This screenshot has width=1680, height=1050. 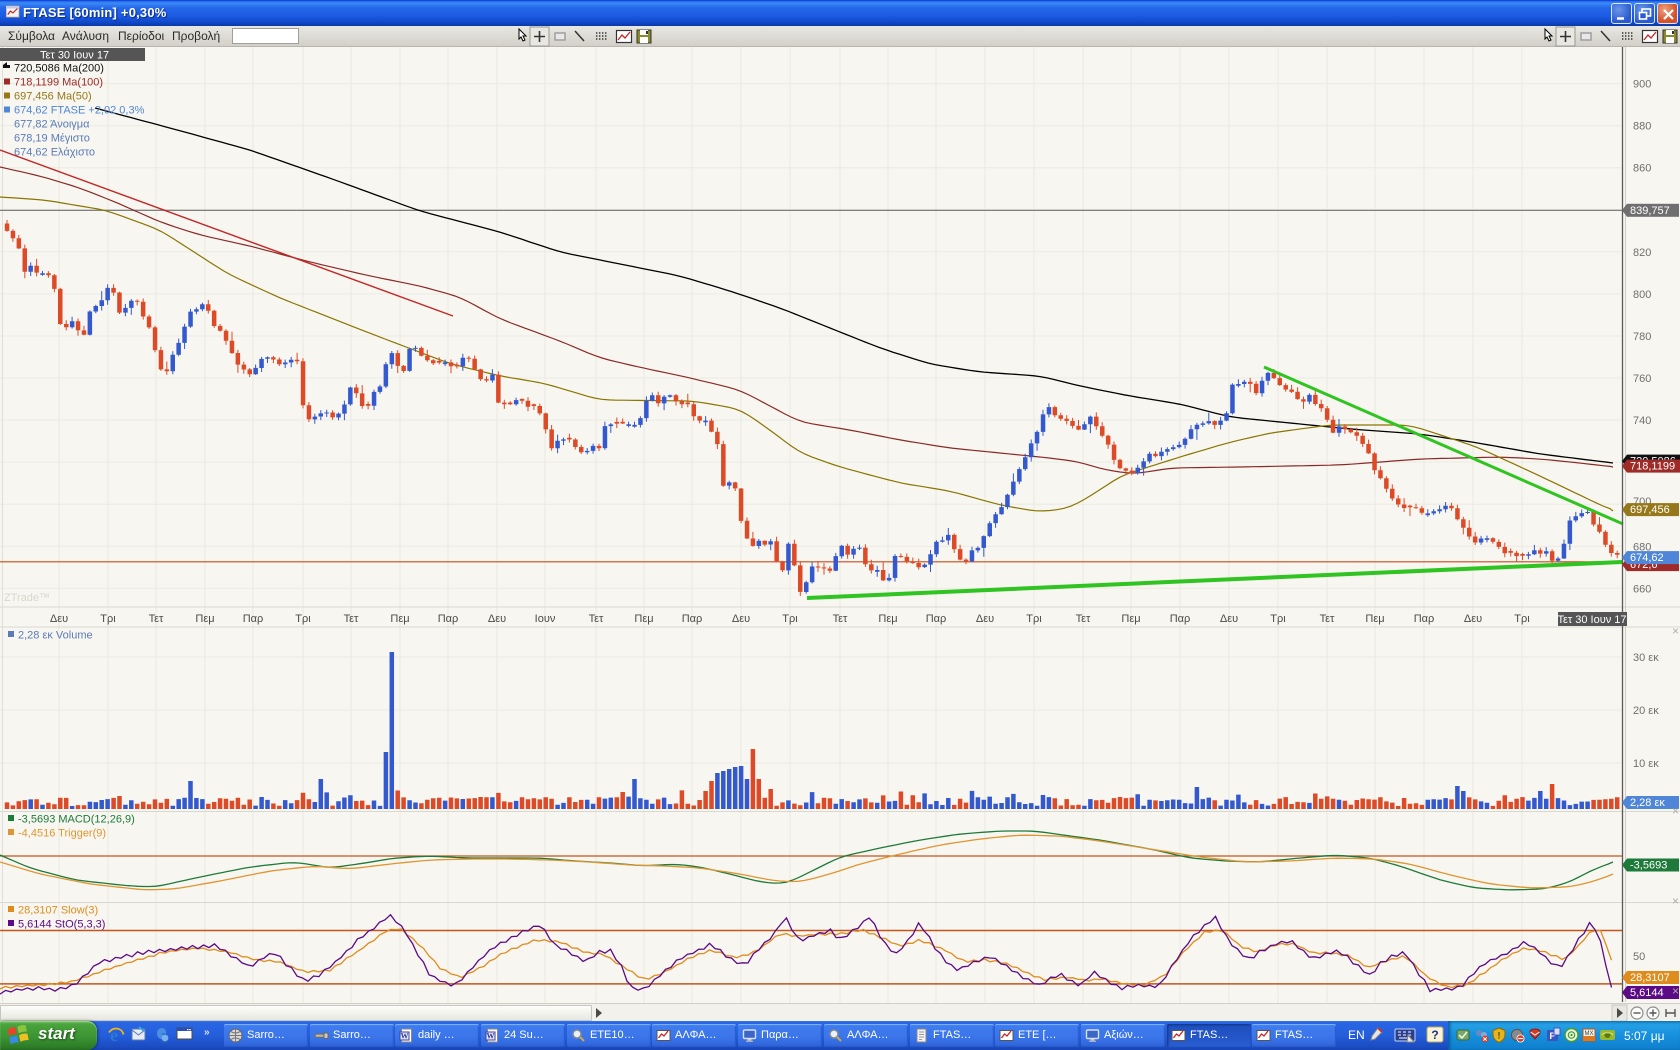 I want to click on svg-text: 680, so click(x=1642, y=547).